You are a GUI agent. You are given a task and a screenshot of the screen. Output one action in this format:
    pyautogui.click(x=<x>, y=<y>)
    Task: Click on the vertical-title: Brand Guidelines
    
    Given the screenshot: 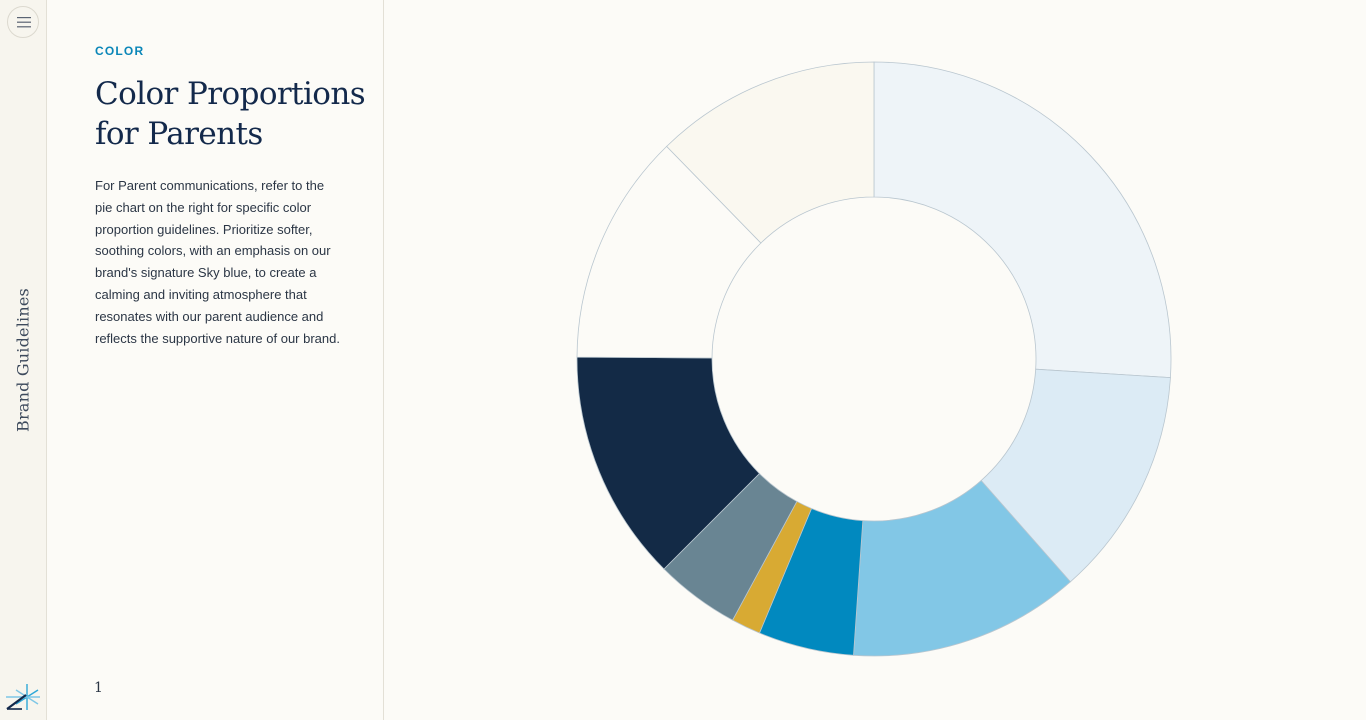 What is the action you would take?
    pyautogui.click(x=23, y=360)
    